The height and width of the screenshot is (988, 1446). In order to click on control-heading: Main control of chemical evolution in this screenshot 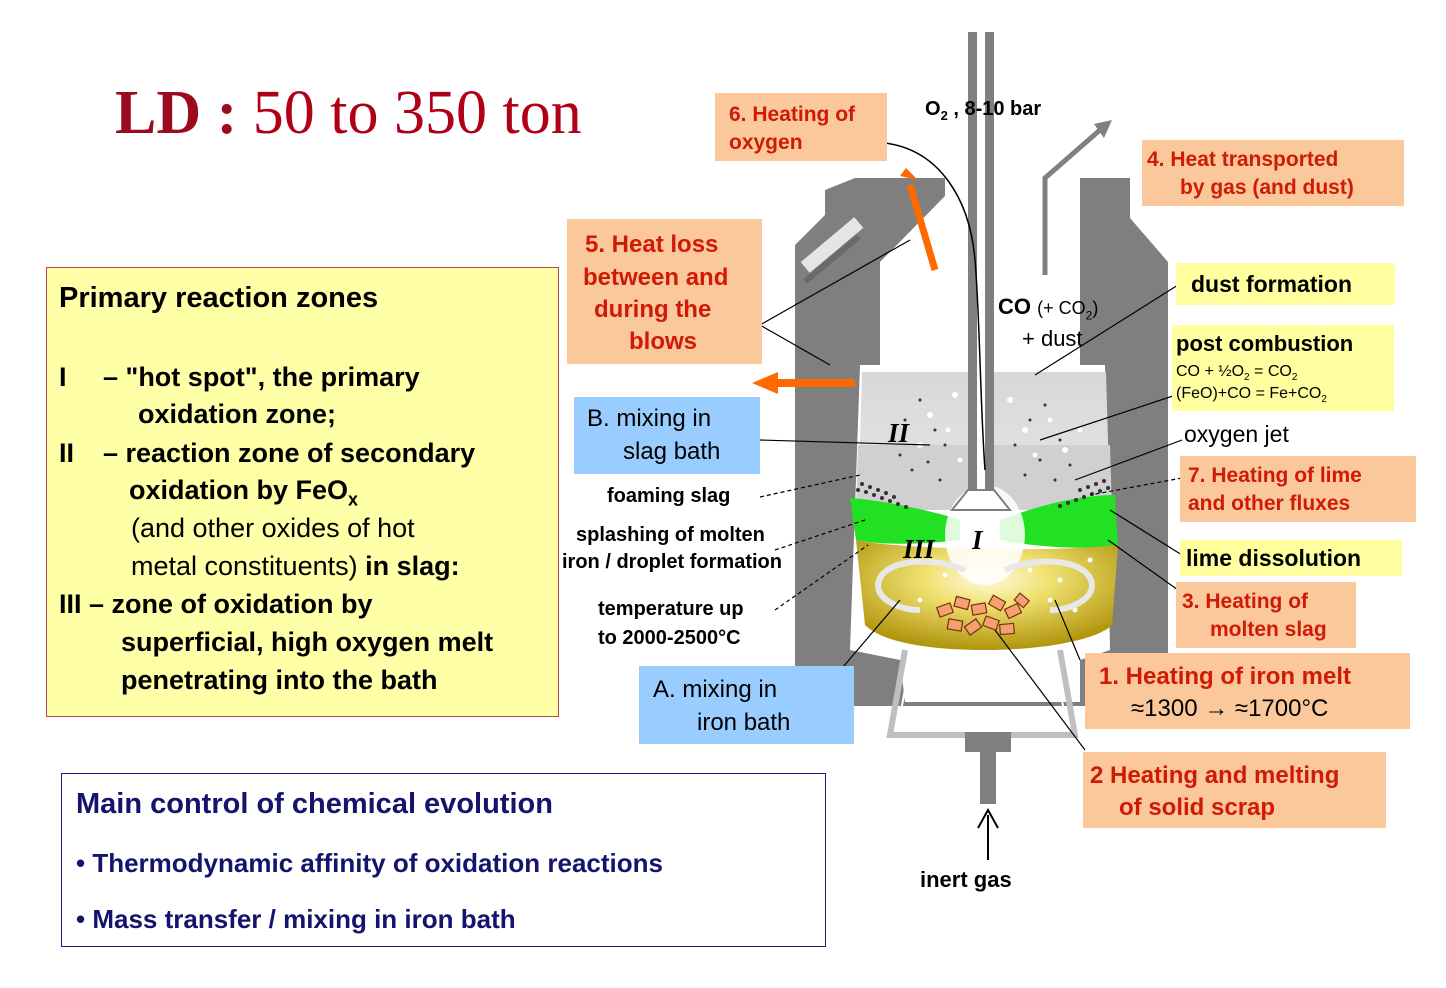, I will do `click(314, 804)`.